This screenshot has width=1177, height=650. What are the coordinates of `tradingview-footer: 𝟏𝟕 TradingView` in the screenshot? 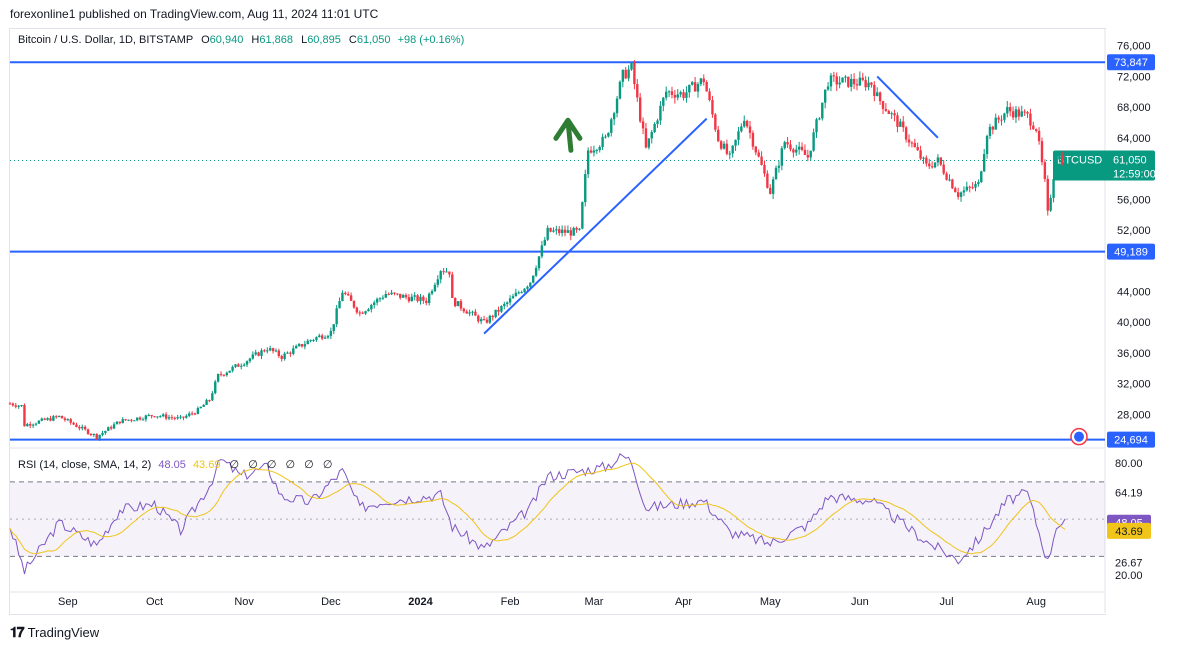 It's located at (54, 632).